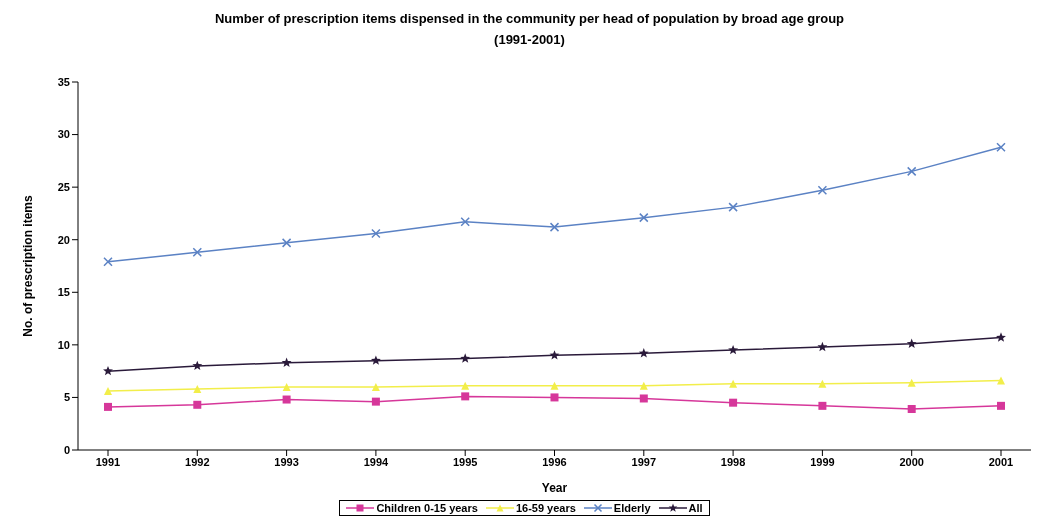 The height and width of the screenshot is (531, 1059). What do you see at coordinates (63, 134) in the screenshot?
I see `y-tick-label: 30` at bounding box center [63, 134].